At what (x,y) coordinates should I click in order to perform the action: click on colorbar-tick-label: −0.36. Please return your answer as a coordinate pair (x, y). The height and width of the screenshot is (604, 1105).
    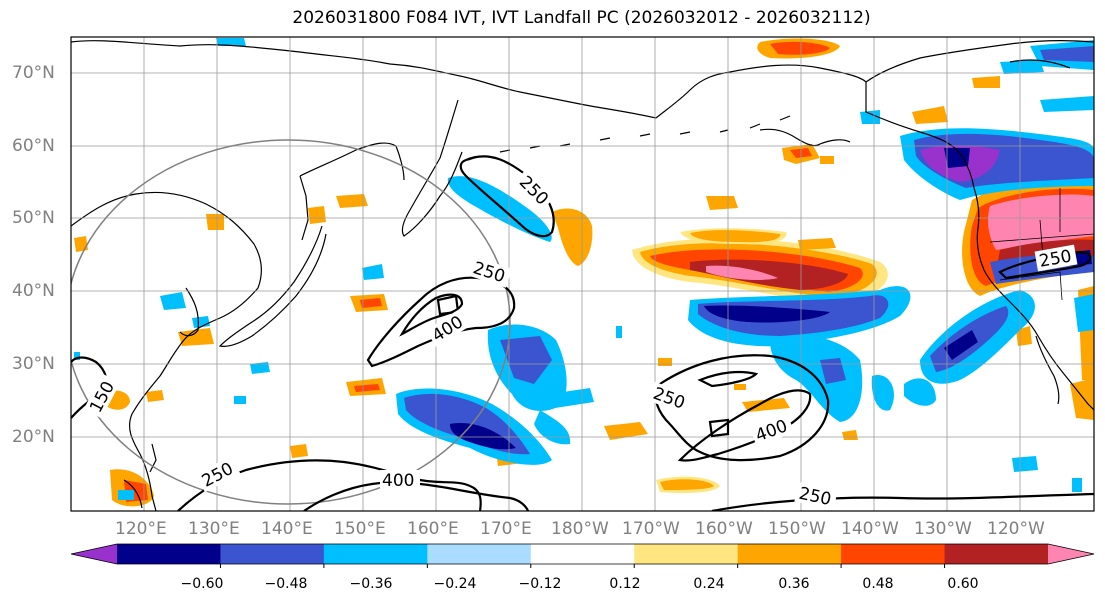
    Looking at the image, I should click on (371, 584).